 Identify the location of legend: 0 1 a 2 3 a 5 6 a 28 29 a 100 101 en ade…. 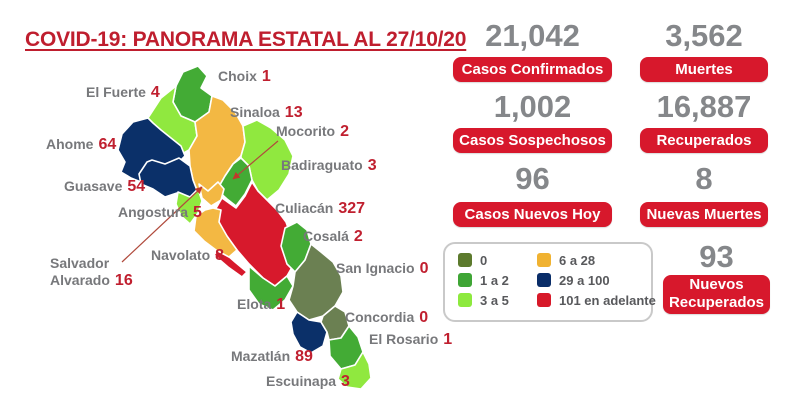
(549, 282).